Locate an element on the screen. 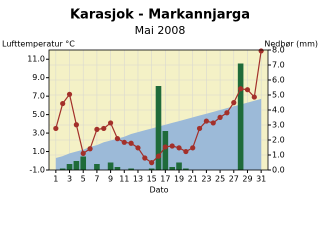 Image resolution: width=320 pixels, height=240 pixels. y2-tick-label: 1.0 is located at coordinates (278, 155).